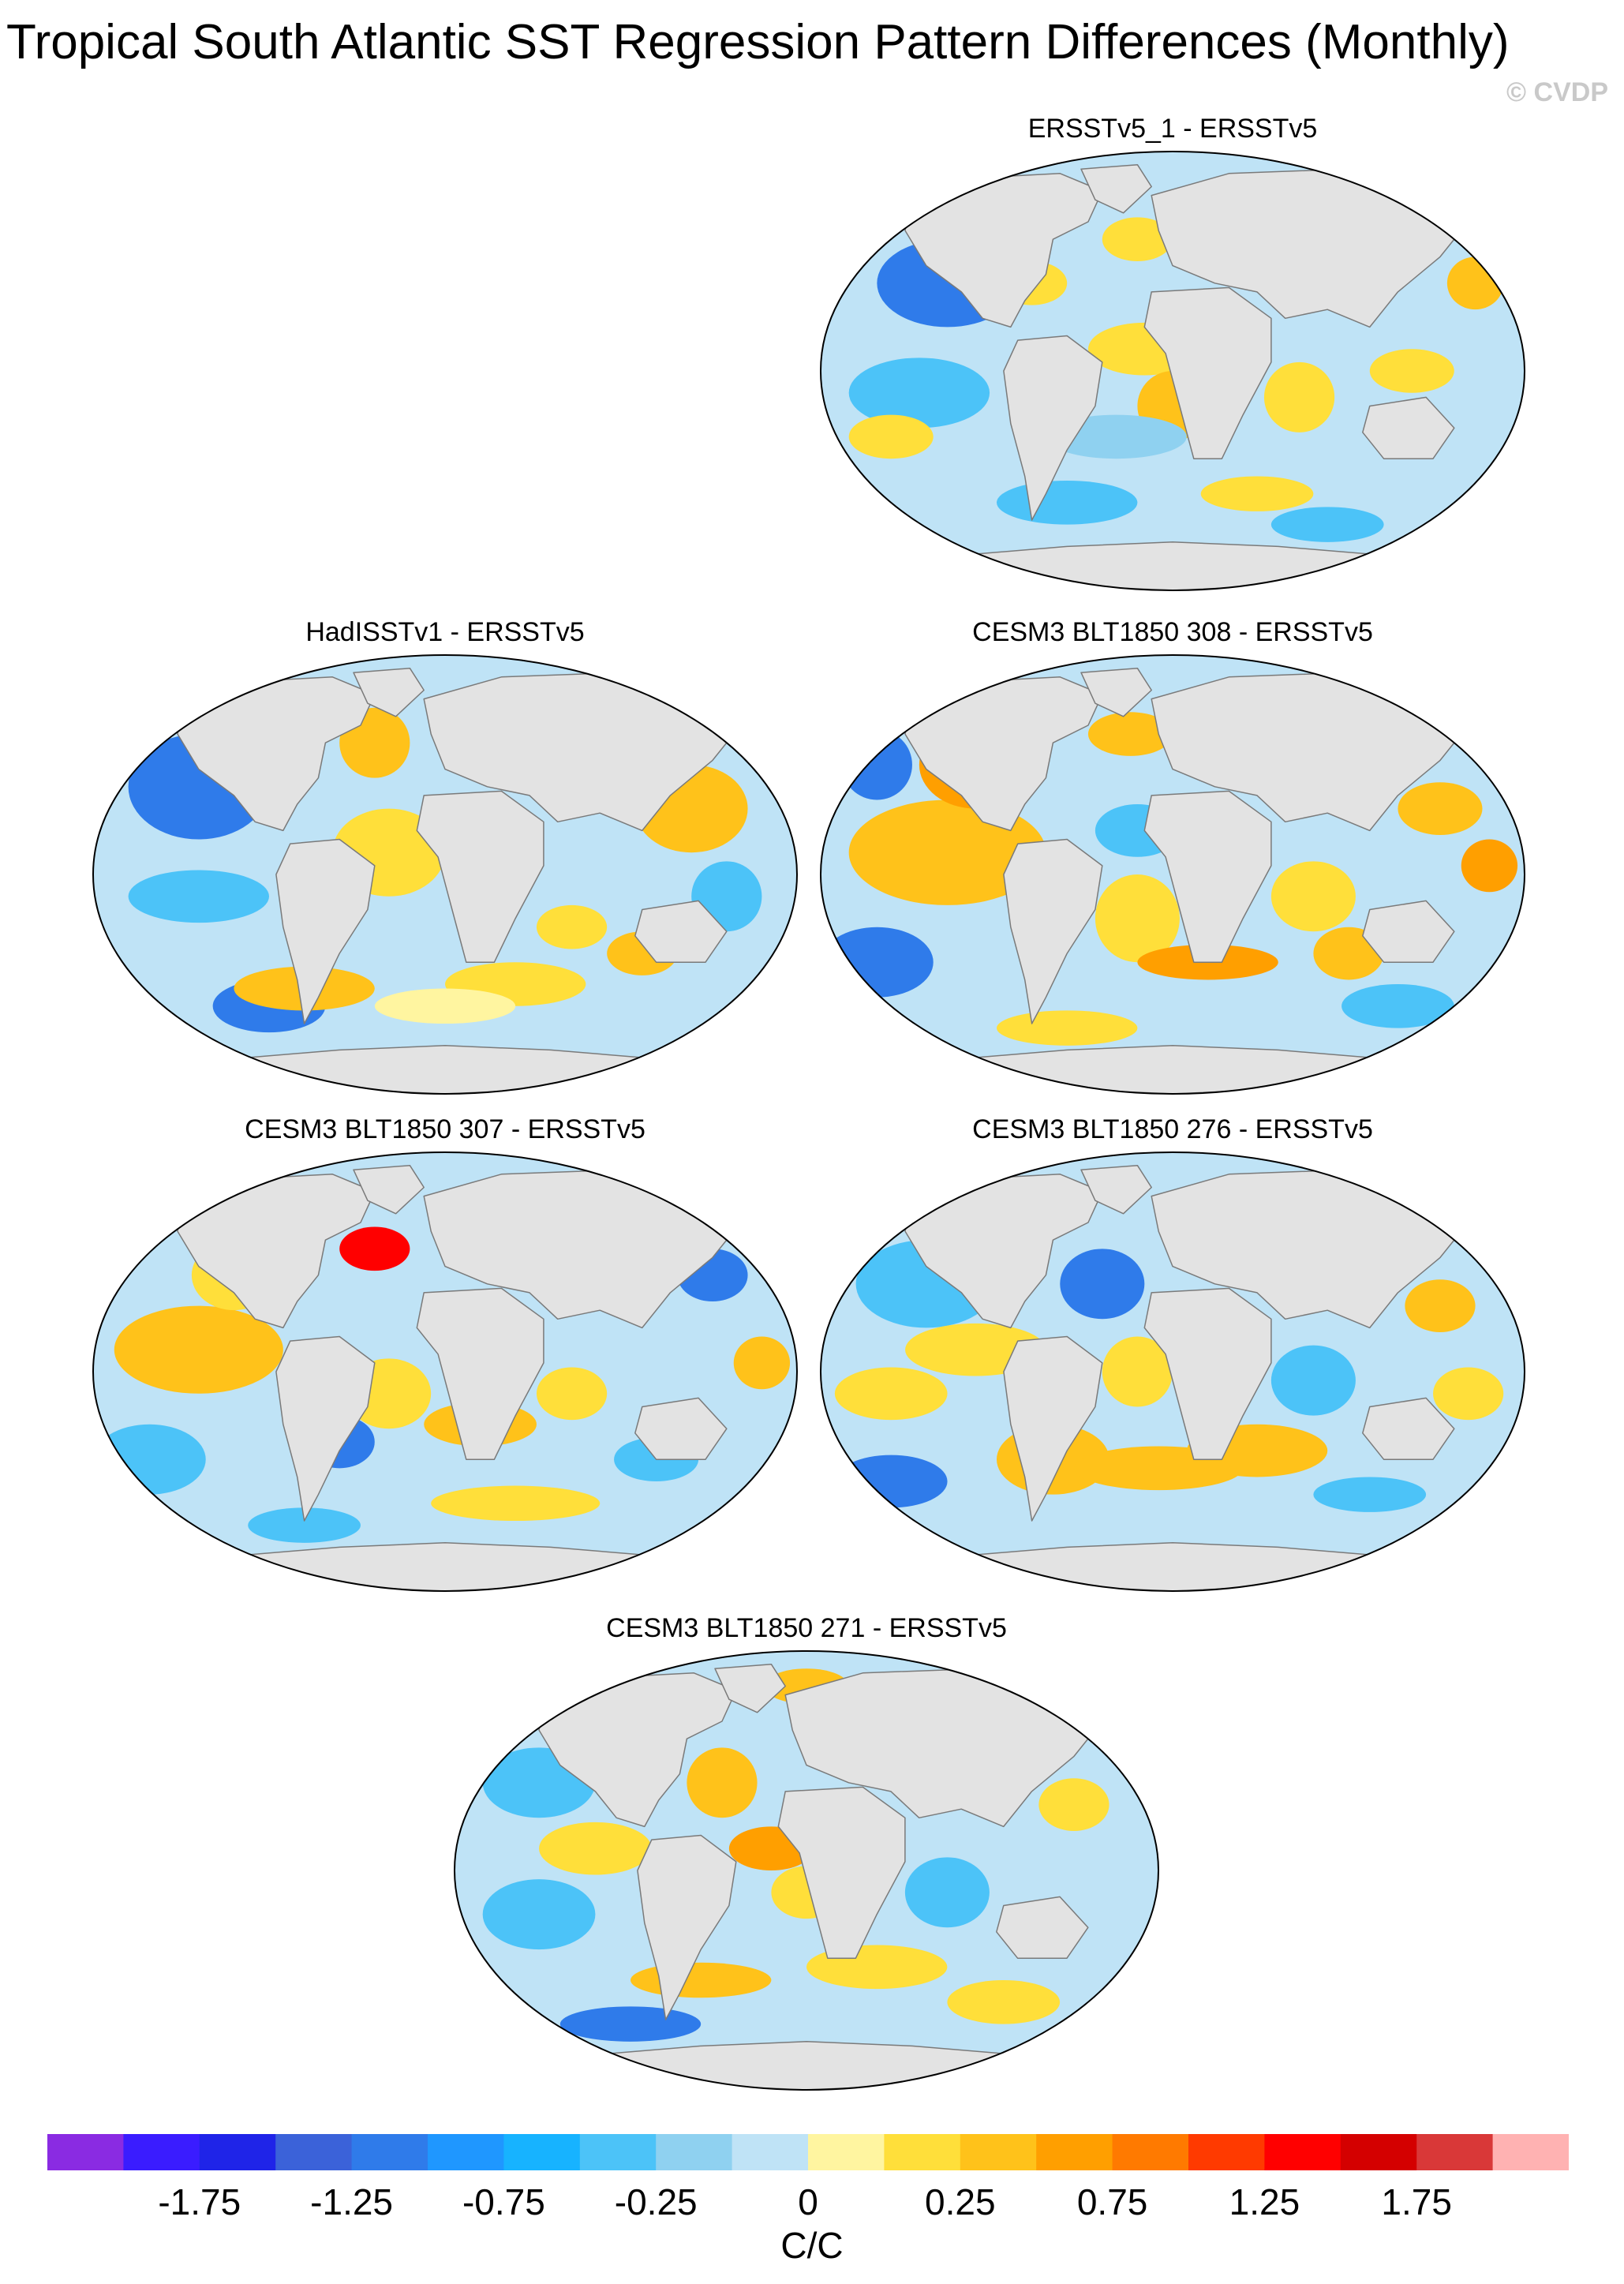 The height and width of the screenshot is (2284, 1624). Describe the element at coordinates (1172, 632) in the screenshot. I see `panel-title-3: CESM3 BLT1850 308 - ERSSTv5` at that location.